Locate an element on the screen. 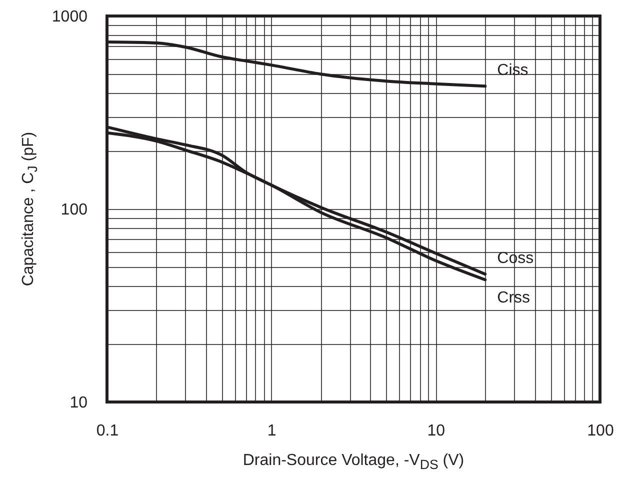 This screenshot has width=630, height=486. x-axis-title: Drain-Source Voltage, -V$_{DS}$ (V) is located at coordinates (354, 462).